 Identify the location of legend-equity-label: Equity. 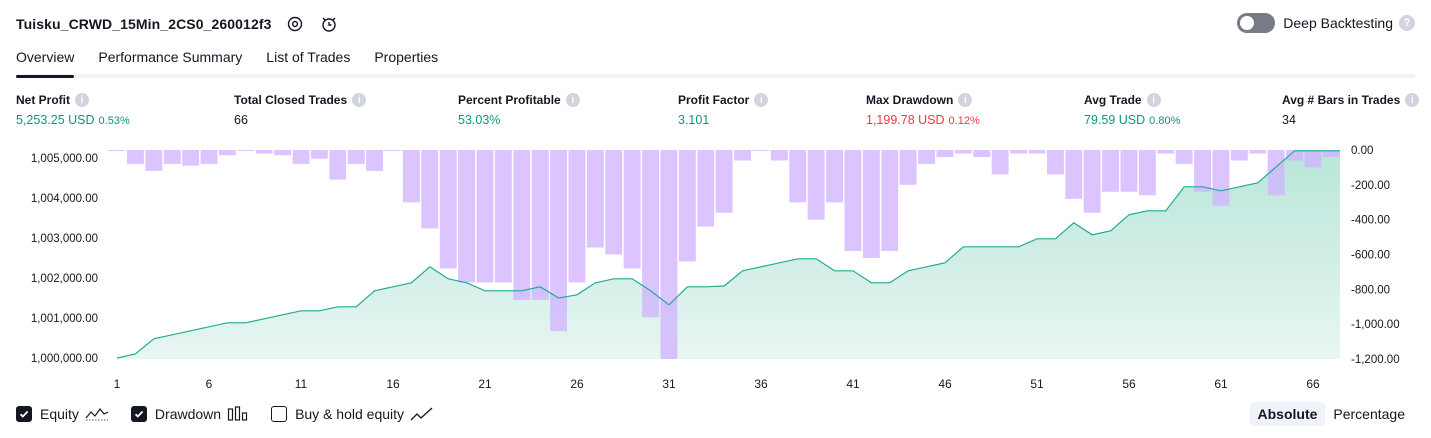
(59, 414).